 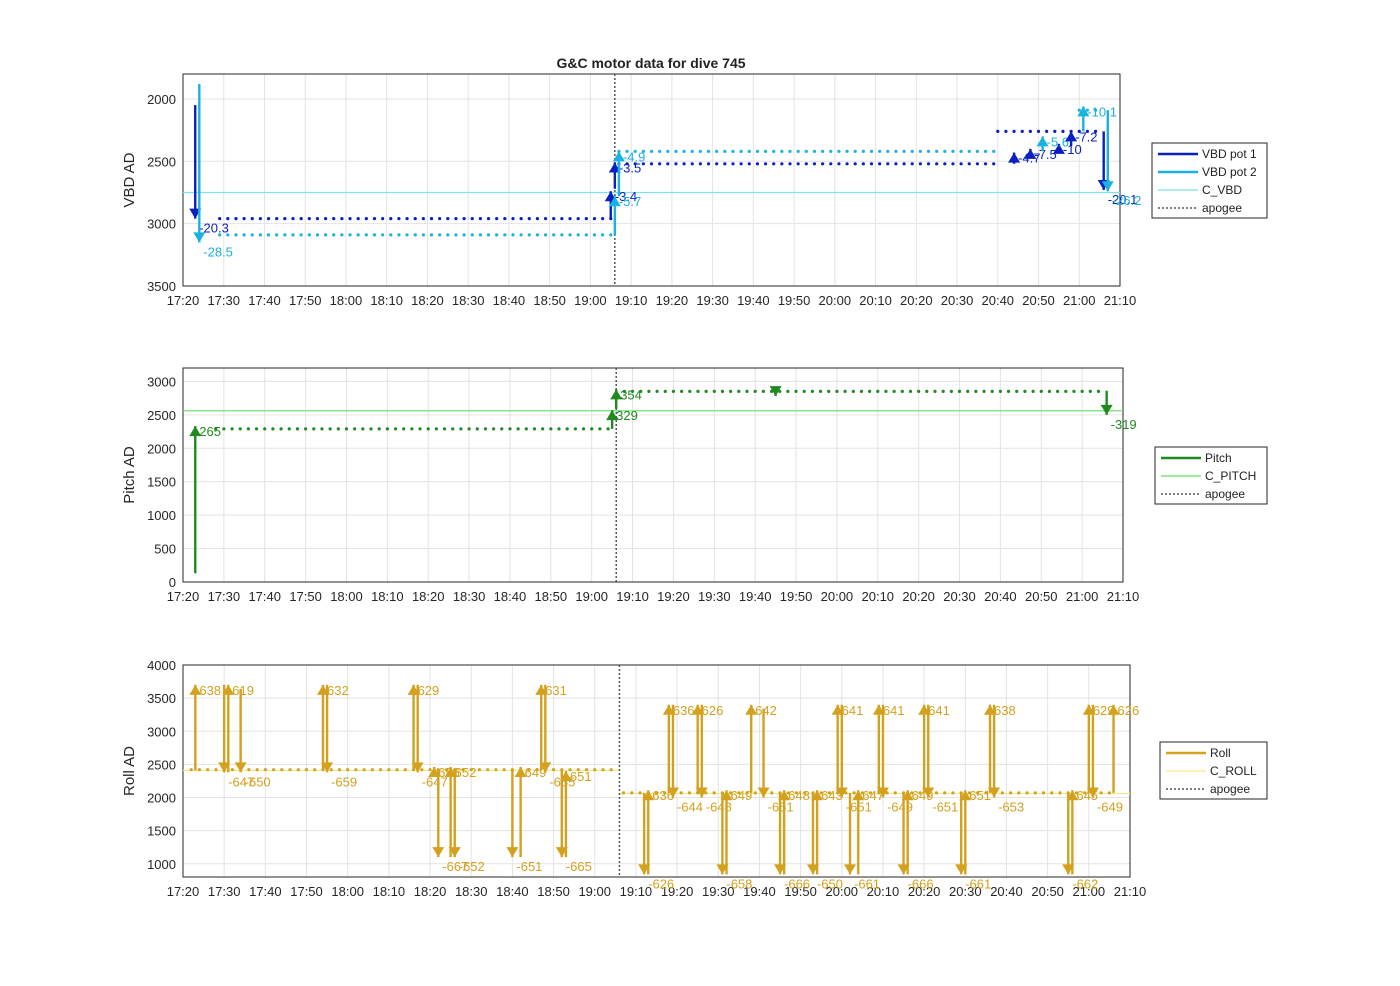 I want to click on y-axis-label: VBD AD, so click(x=129, y=179).